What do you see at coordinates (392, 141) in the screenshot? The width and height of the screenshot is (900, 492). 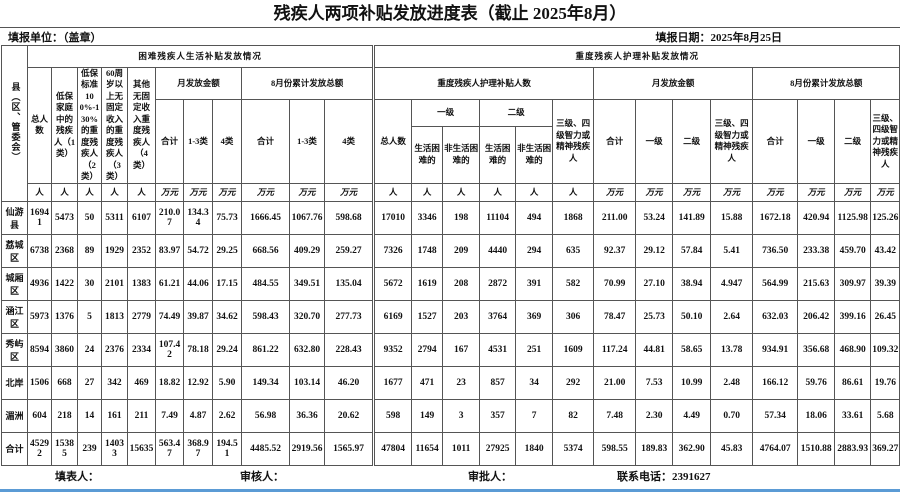 I see `right-total-persons: 总人数` at bounding box center [392, 141].